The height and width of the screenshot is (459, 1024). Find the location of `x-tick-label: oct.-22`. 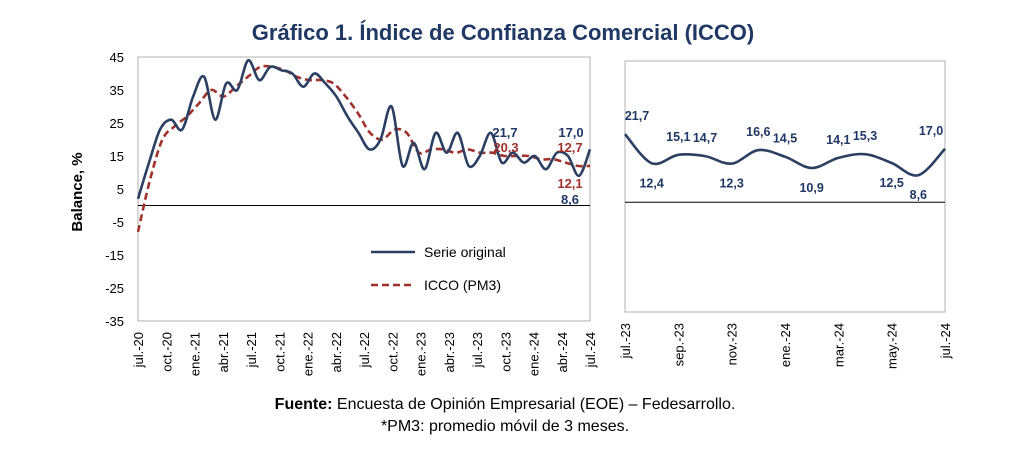

x-tick-label: oct.-22 is located at coordinates (392, 352).